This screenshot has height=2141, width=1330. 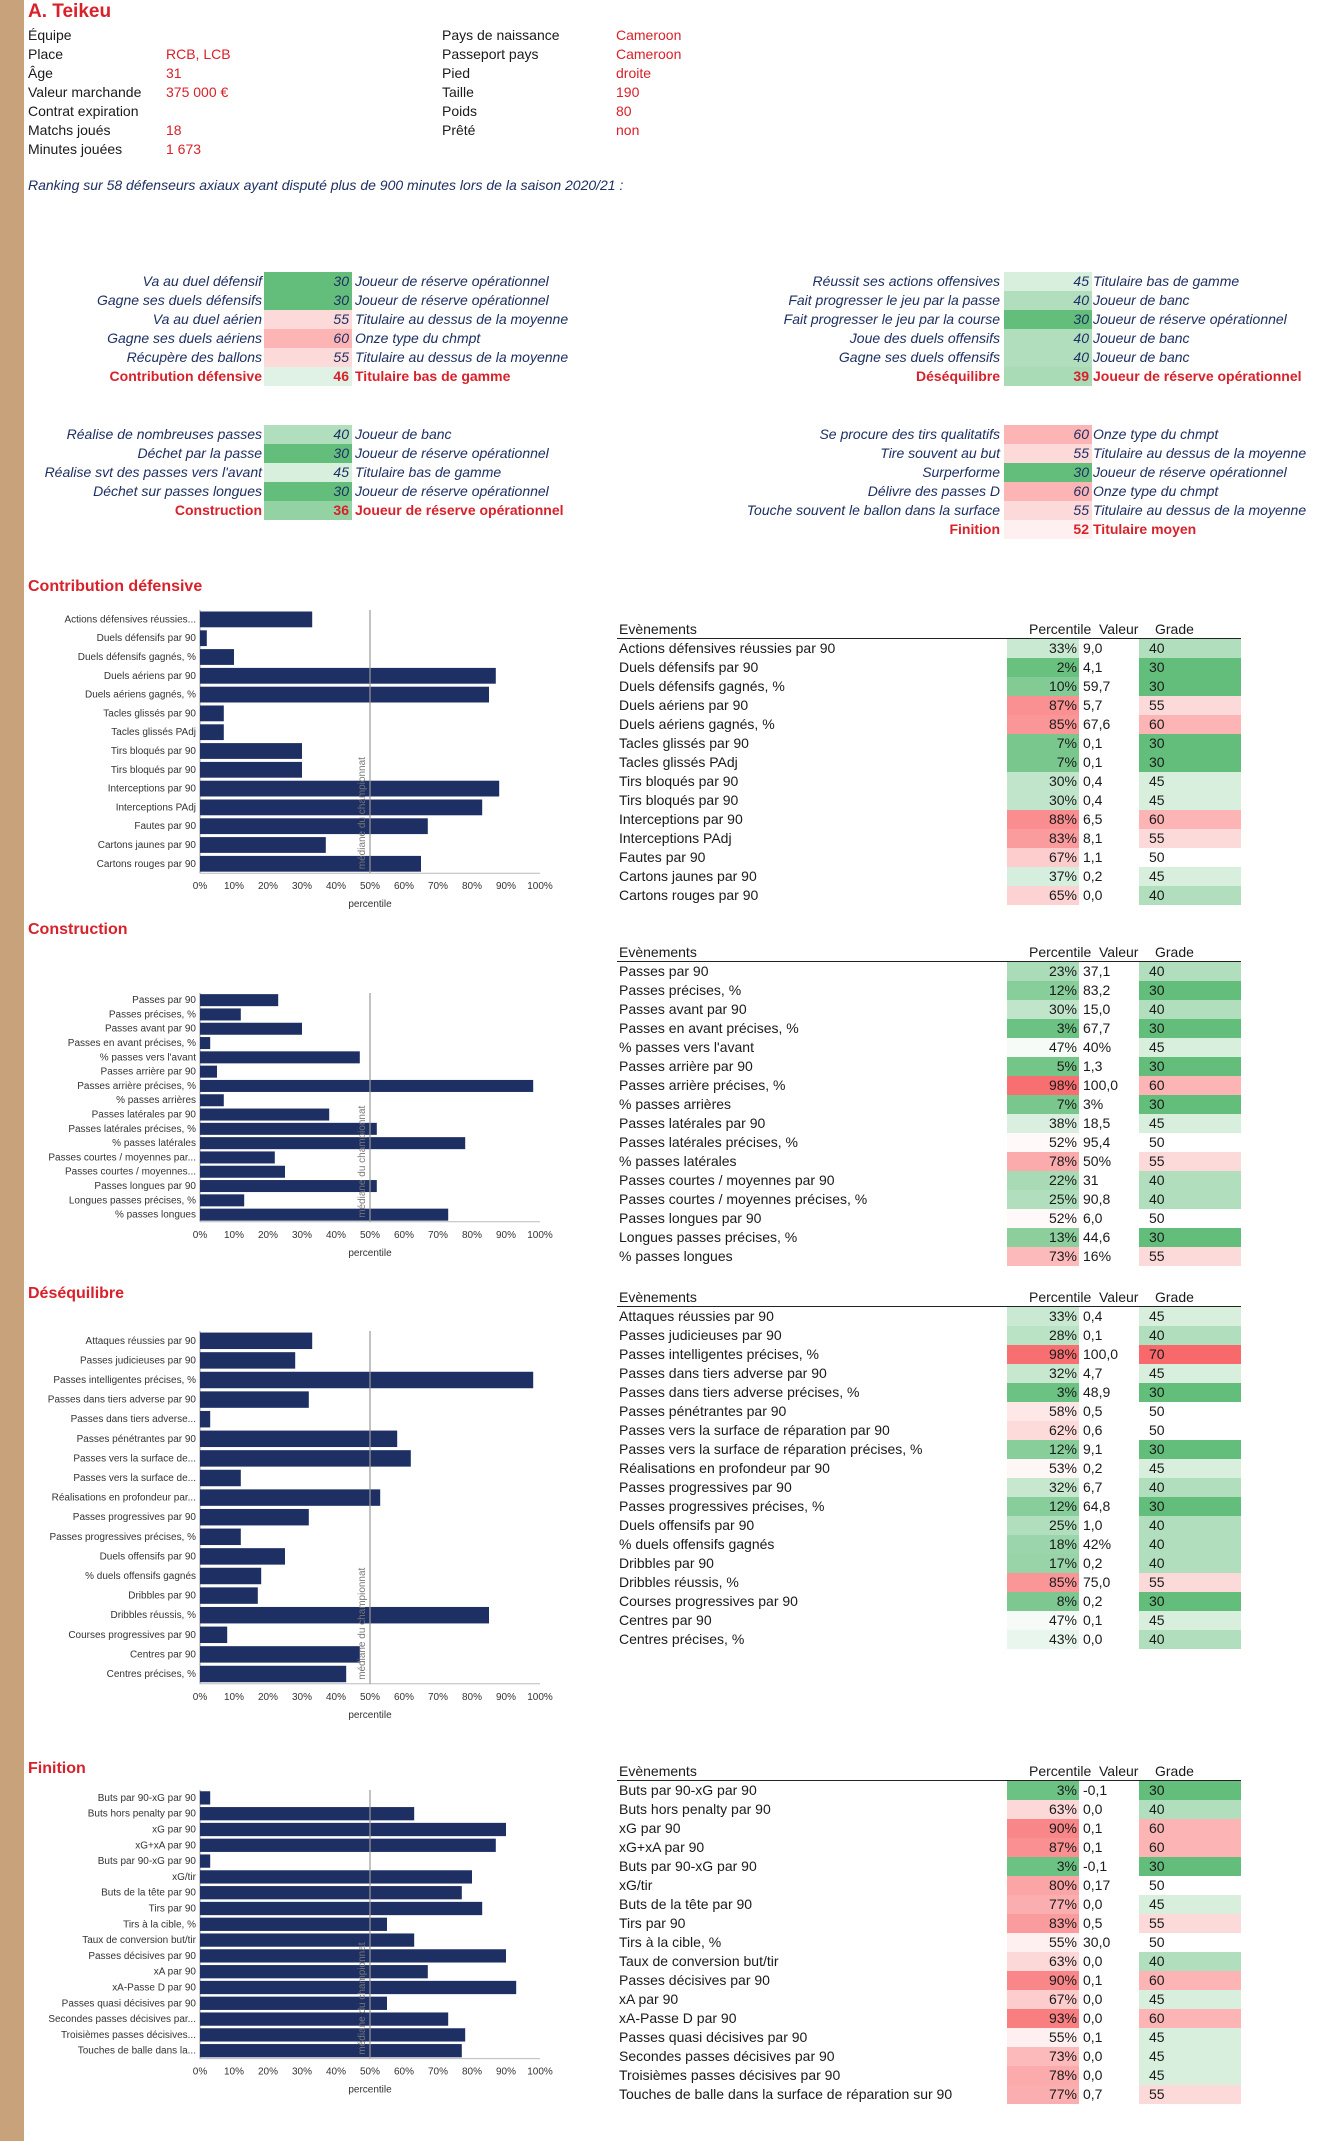 What do you see at coordinates (132, 1129) in the screenshot?
I see `category-label: Passes latérales précises, %` at bounding box center [132, 1129].